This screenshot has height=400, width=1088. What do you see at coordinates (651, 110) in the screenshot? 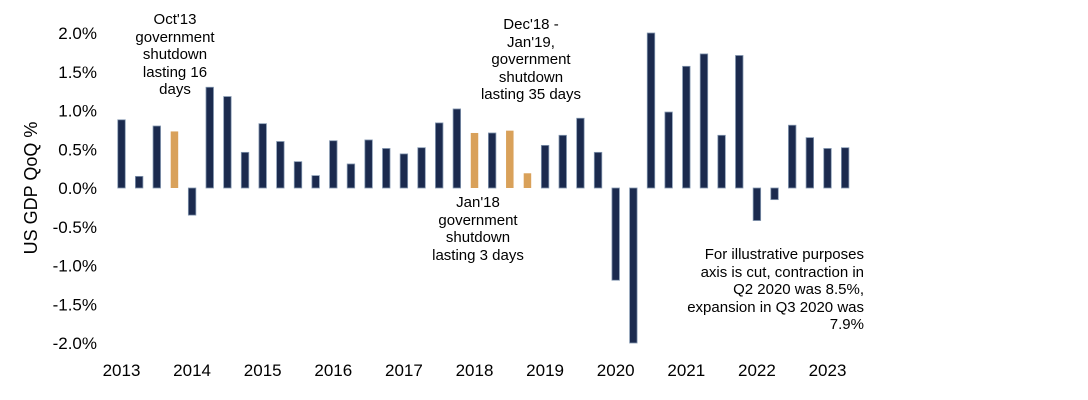
I see `bar-2020-q3` at bounding box center [651, 110].